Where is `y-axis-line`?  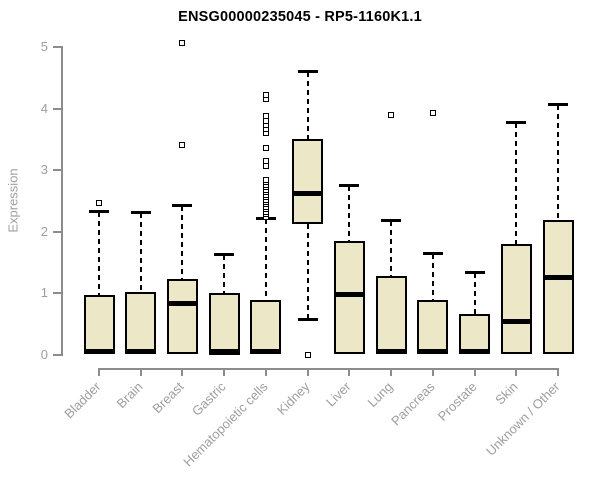 y-axis-line is located at coordinates (62, 201).